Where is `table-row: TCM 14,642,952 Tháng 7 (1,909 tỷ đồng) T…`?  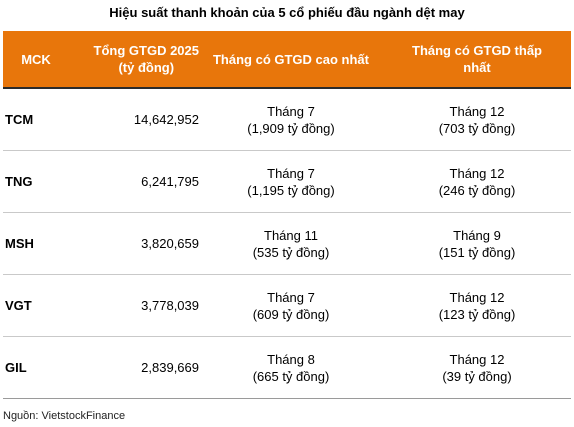
table-row: TCM 14,642,952 Tháng 7 (1,909 tỷ đồng) T… is located at coordinates (287, 120).